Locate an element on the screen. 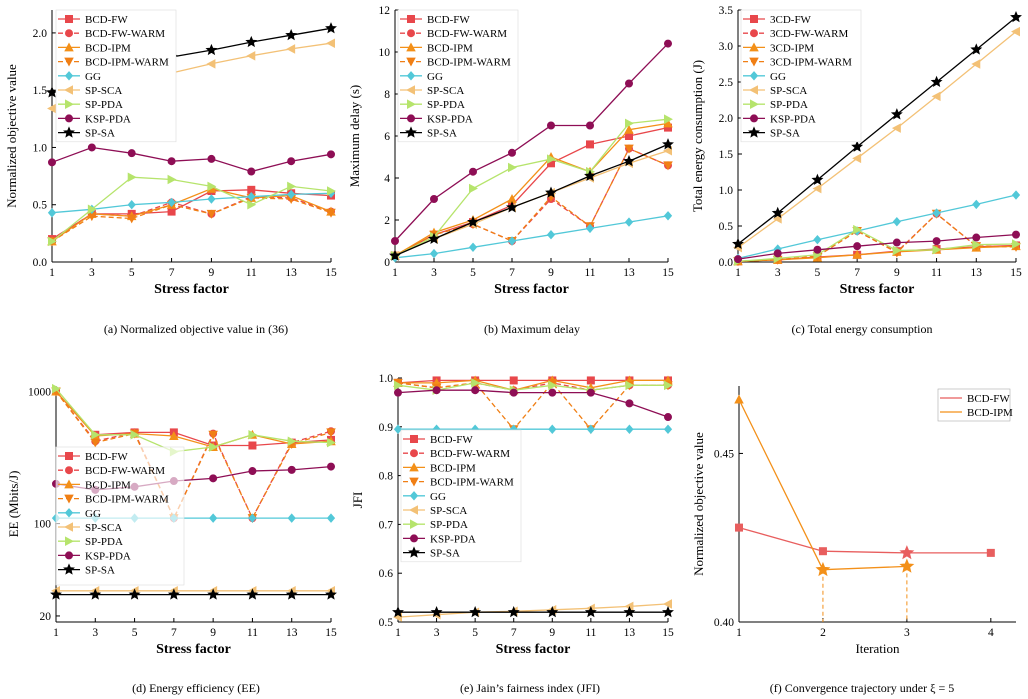  y-axis-label: JFI is located at coordinates (357, 500).